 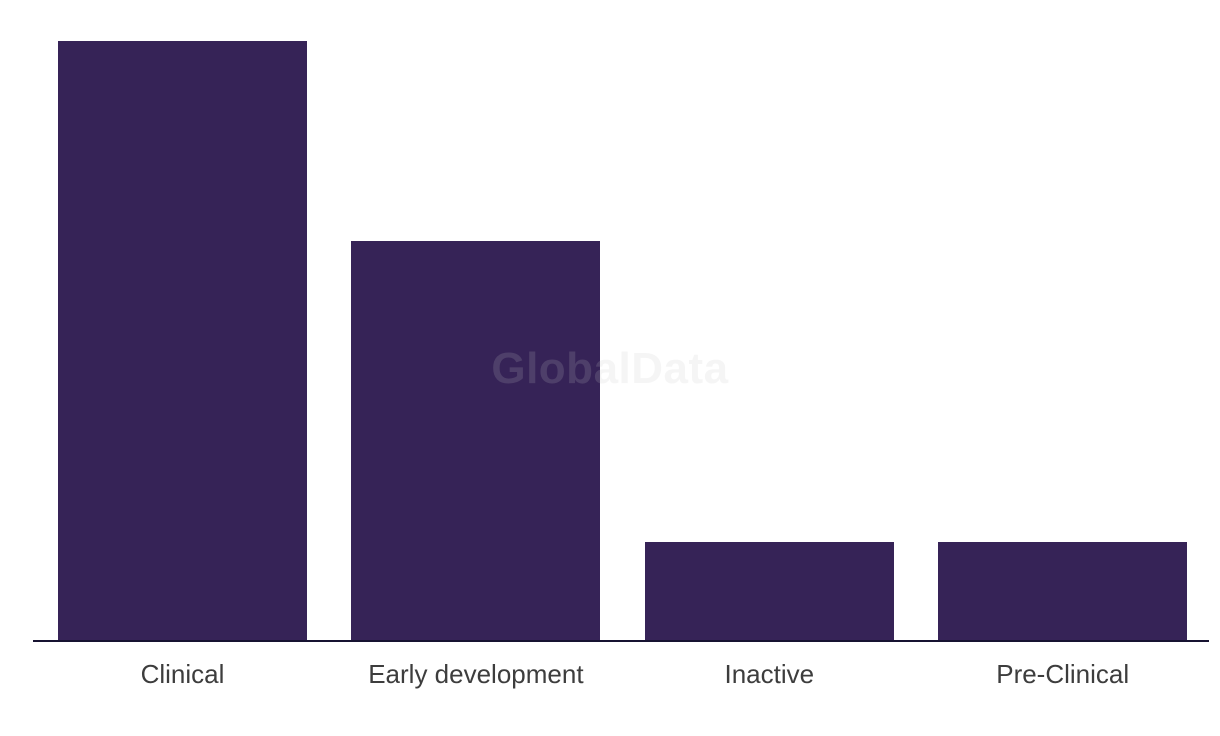 I want to click on x-axis-line, so click(x=621, y=641).